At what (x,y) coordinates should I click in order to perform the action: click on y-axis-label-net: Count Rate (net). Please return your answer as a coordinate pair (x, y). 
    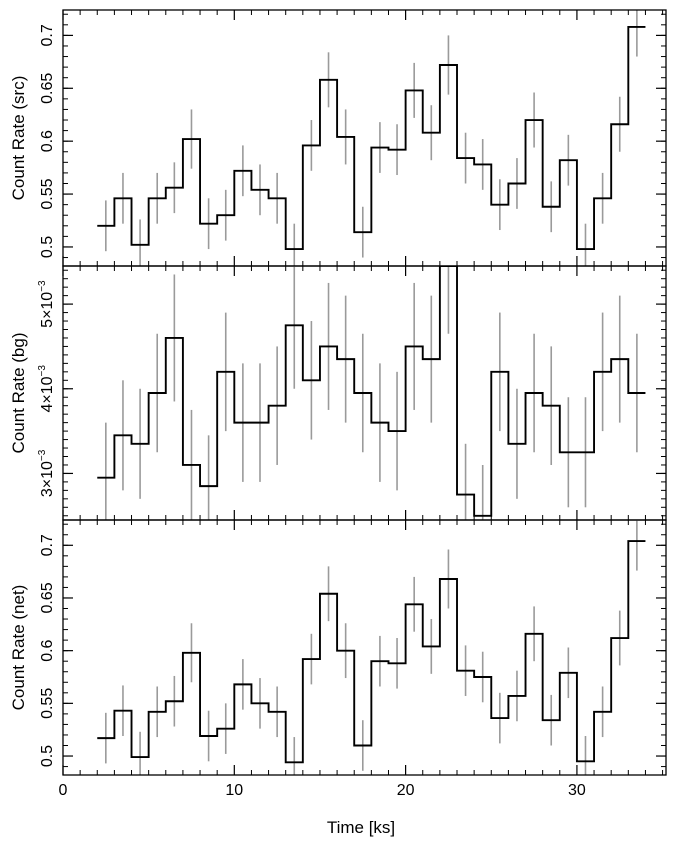
    Looking at the image, I should click on (18, 648).